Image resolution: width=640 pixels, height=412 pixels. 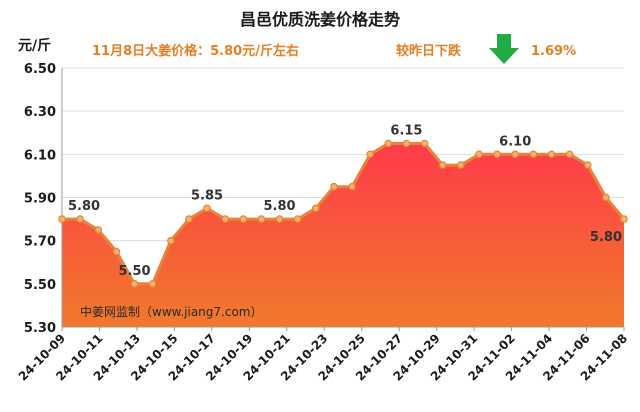 I want to click on data-label: 6.10, so click(x=515, y=141).